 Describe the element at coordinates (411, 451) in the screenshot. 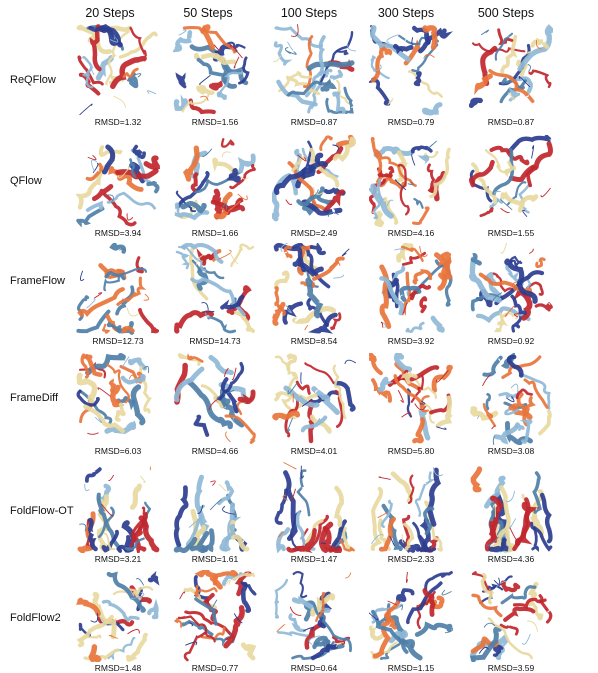

I see `rmsd-value: RMSD=5.80` at that location.